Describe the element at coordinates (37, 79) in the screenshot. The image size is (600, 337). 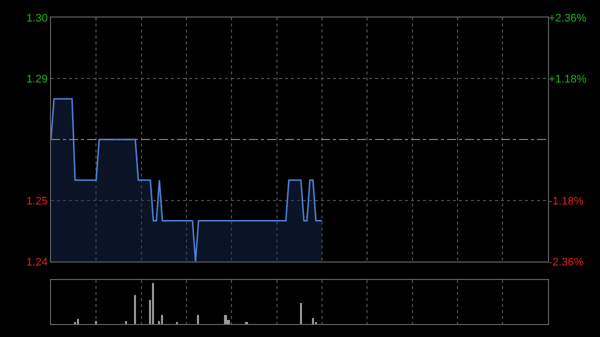
I see `y-tick-label: 1.29` at that location.